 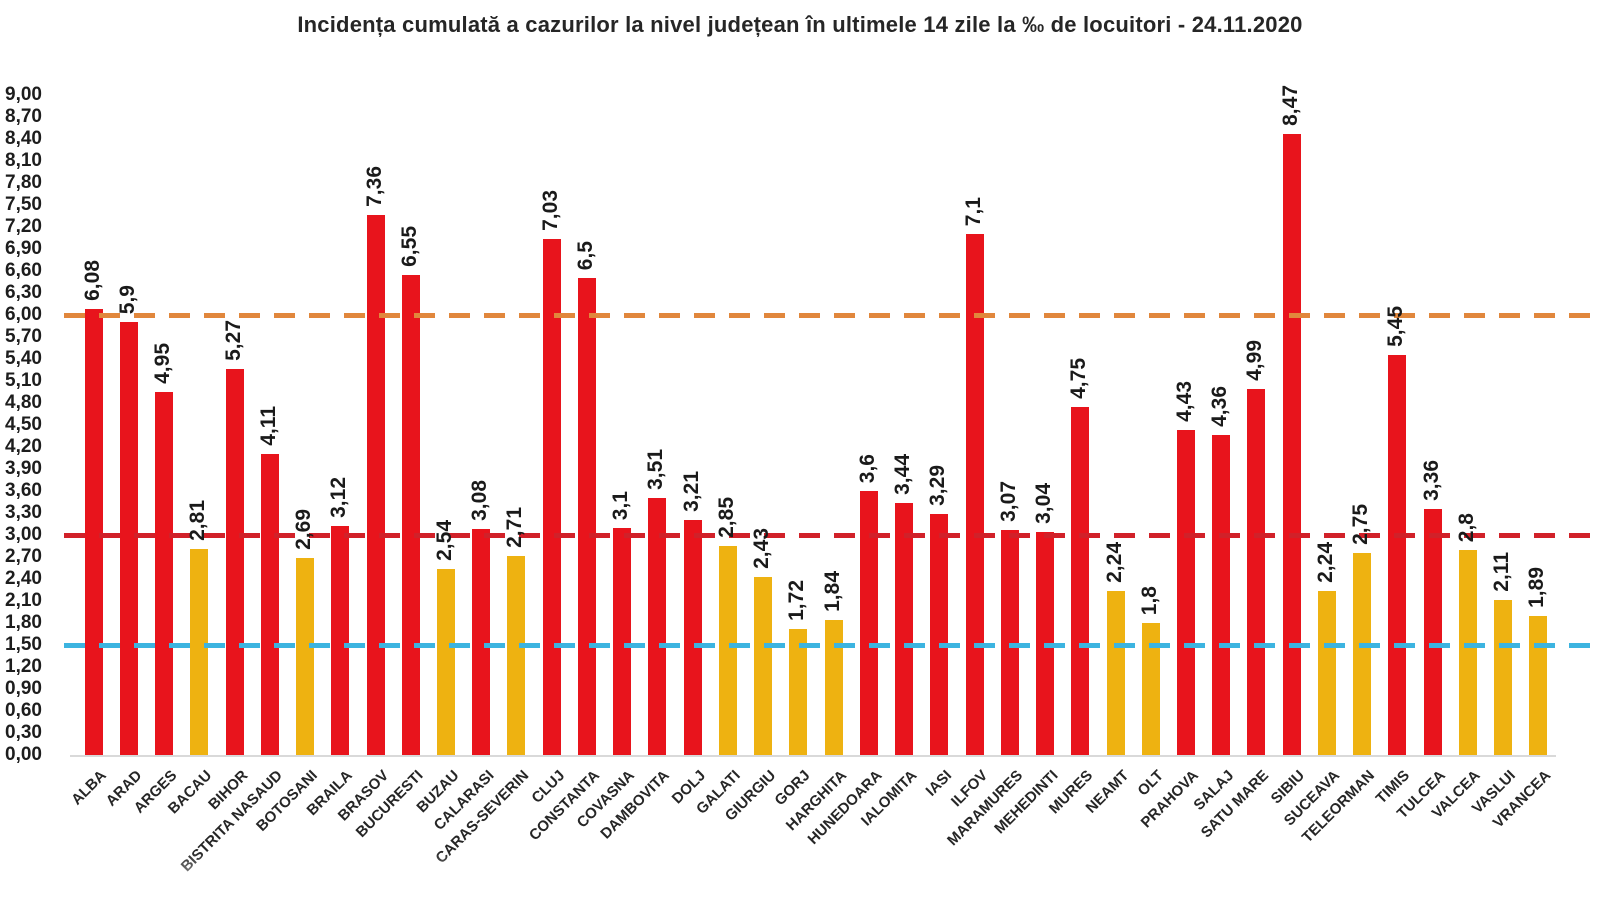 What do you see at coordinates (23, 160) in the screenshot?
I see `y-axis-tick-label: 8,10` at bounding box center [23, 160].